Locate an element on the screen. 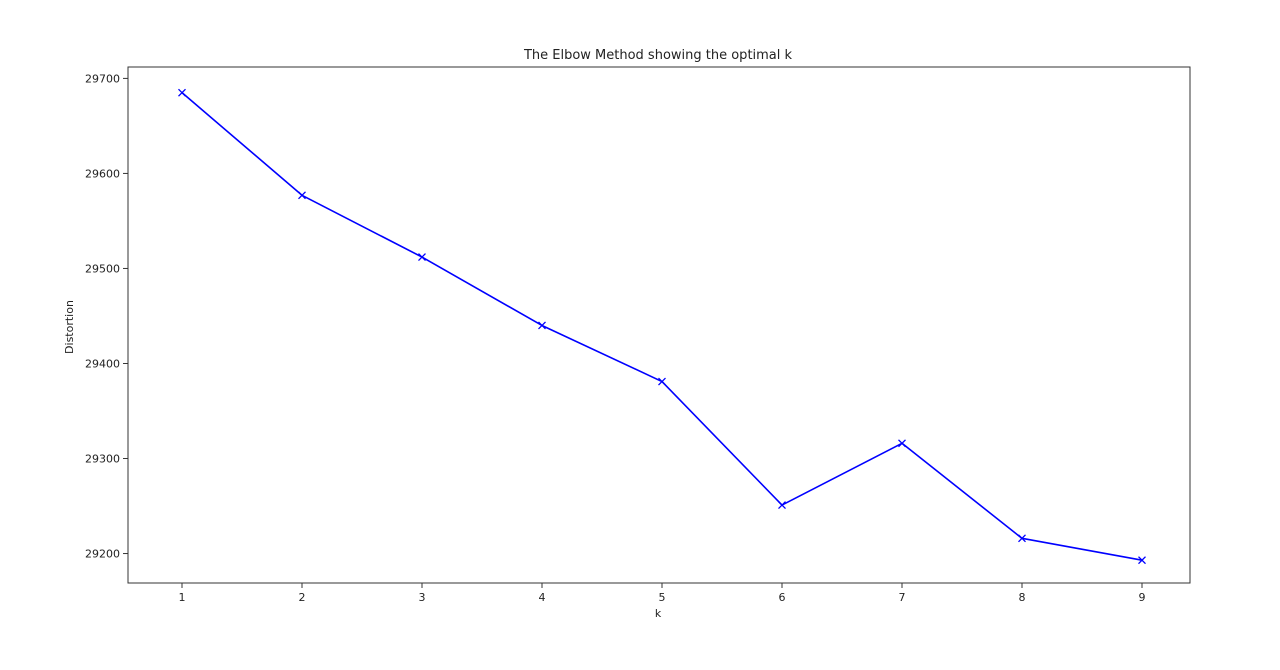 This screenshot has width=1280, height=670. x-axis-label: k is located at coordinates (658, 613).